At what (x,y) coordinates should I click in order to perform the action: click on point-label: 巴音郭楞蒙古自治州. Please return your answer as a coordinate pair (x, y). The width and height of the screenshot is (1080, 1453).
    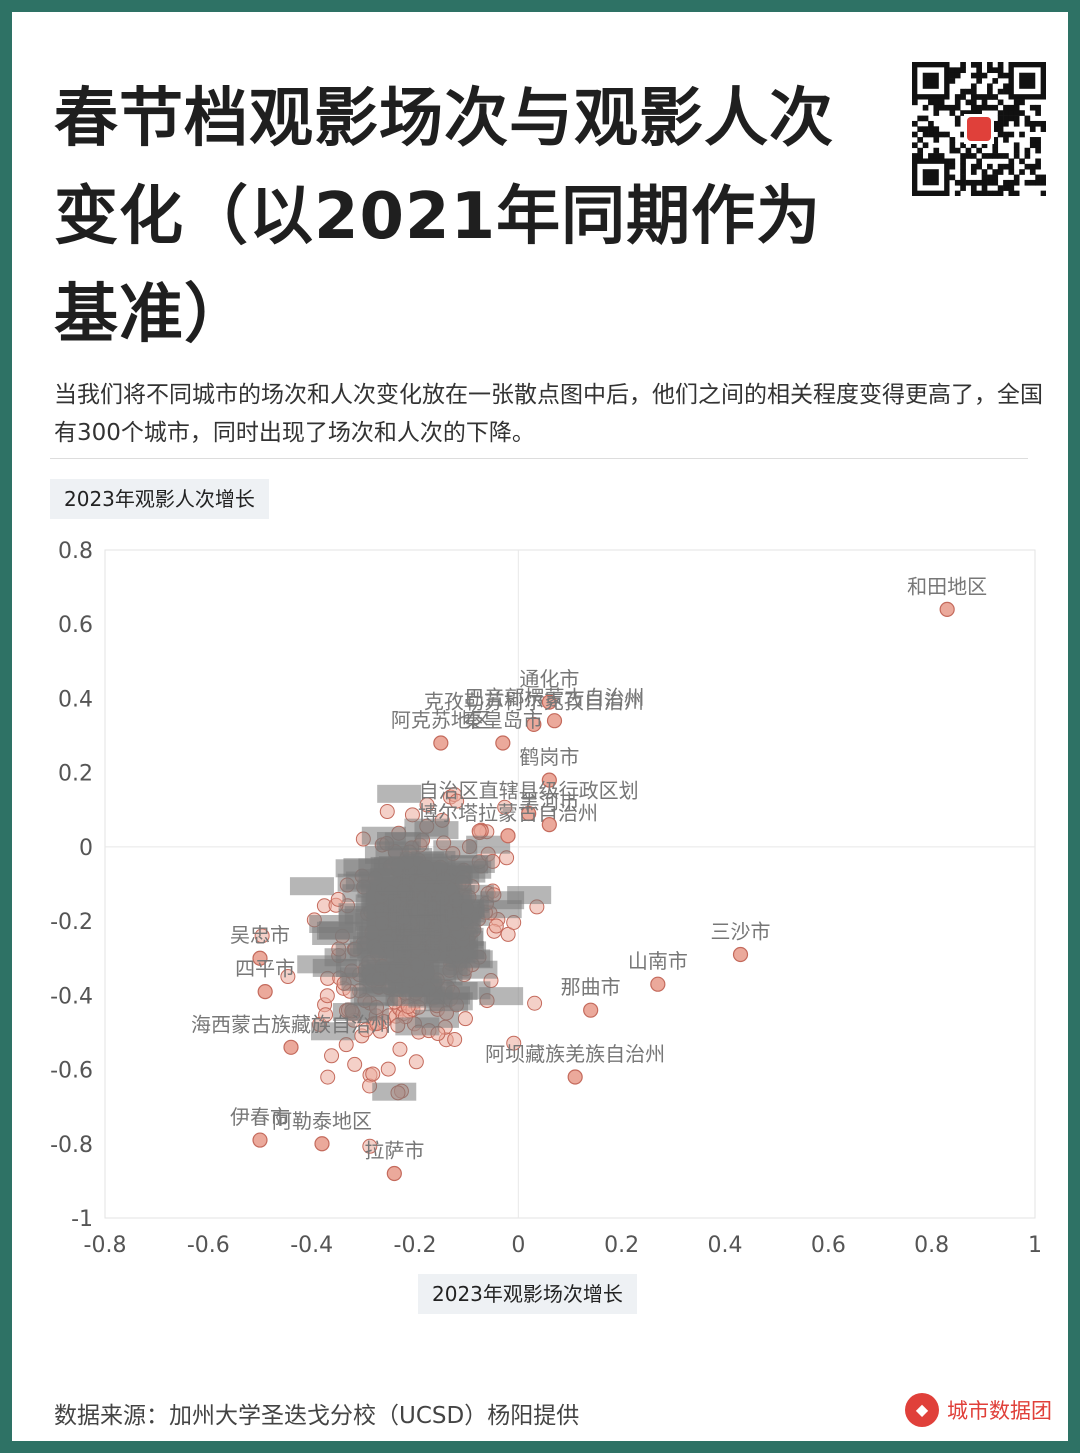
    Looking at the image, I should click on (555, 698).